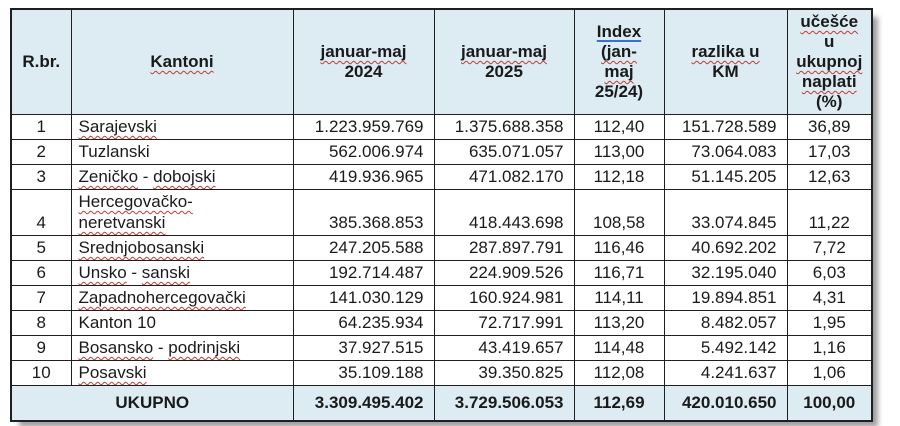 The width and height of the screenshot is (900, 426). I want to click on total-share-cell: 100,00, so click(829, 403).